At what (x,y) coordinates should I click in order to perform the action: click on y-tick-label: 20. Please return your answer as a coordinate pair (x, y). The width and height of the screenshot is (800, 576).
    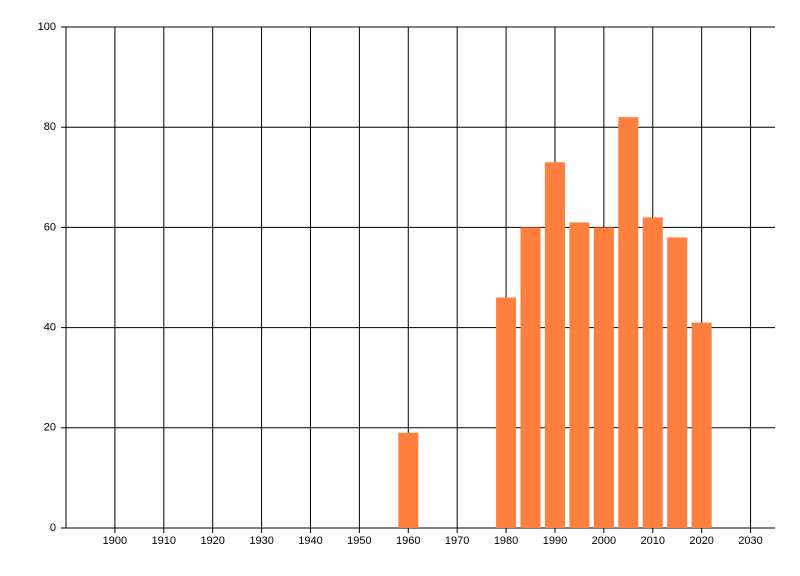
    Looking at the image, I should click on (50, 428).